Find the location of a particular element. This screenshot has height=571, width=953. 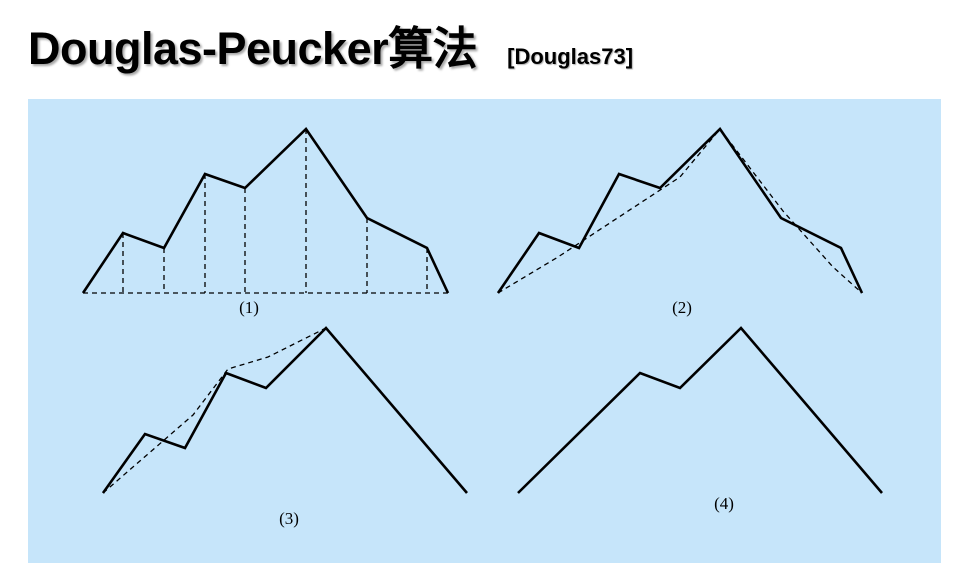

title-row: Douglas-Peucker算法 [Douglas73] is located at coordinates (330, 44).